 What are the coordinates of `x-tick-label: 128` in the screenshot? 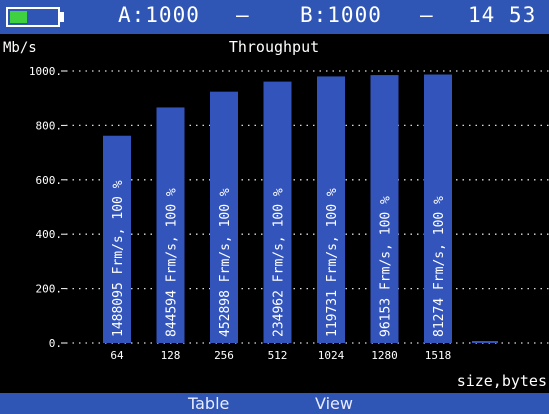 It's located at (171, 355).